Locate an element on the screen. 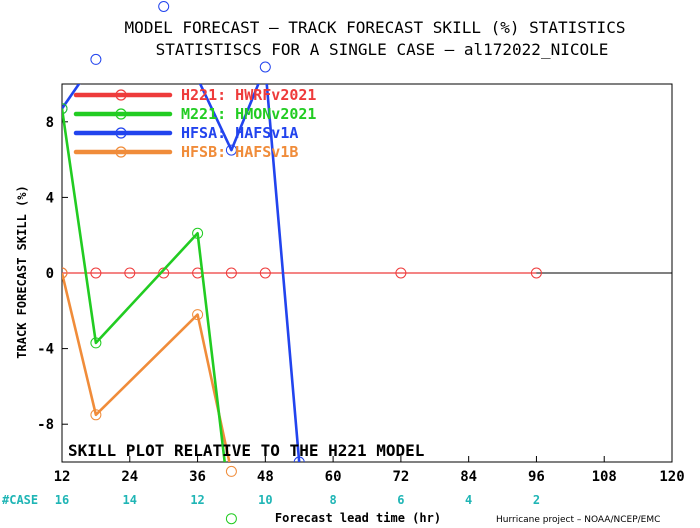 Image resolution: width=700 pixels, height=528 pixels. legend-label: HFSB: HAFSv1B is located at coordinates (239, 152).